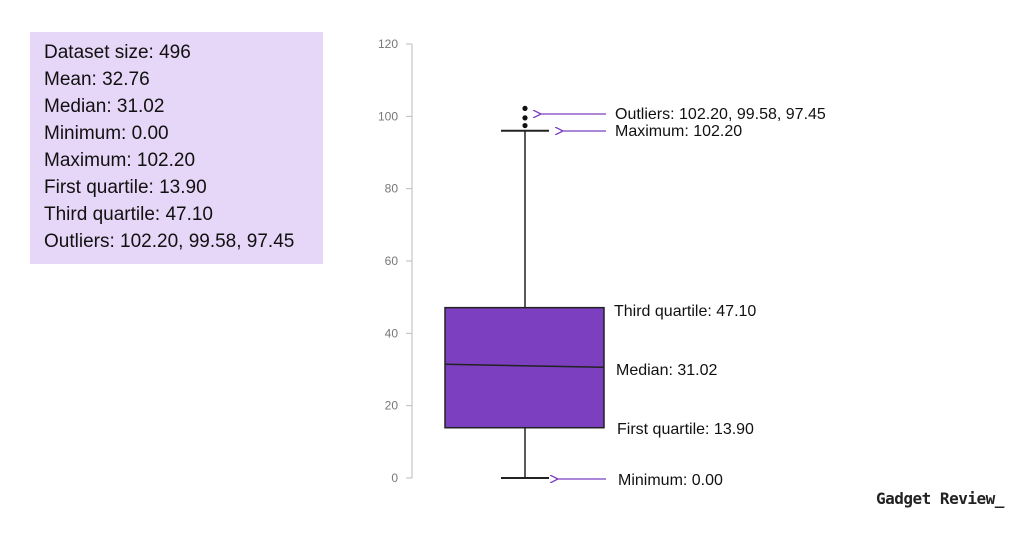 The width and height of the screenshot is (1024, 540). What do you see at coordinates (125, 187) in the screenshot?
I see `stat-first-quartile: First quartile: 13.90` at bounding box center [125, 187].